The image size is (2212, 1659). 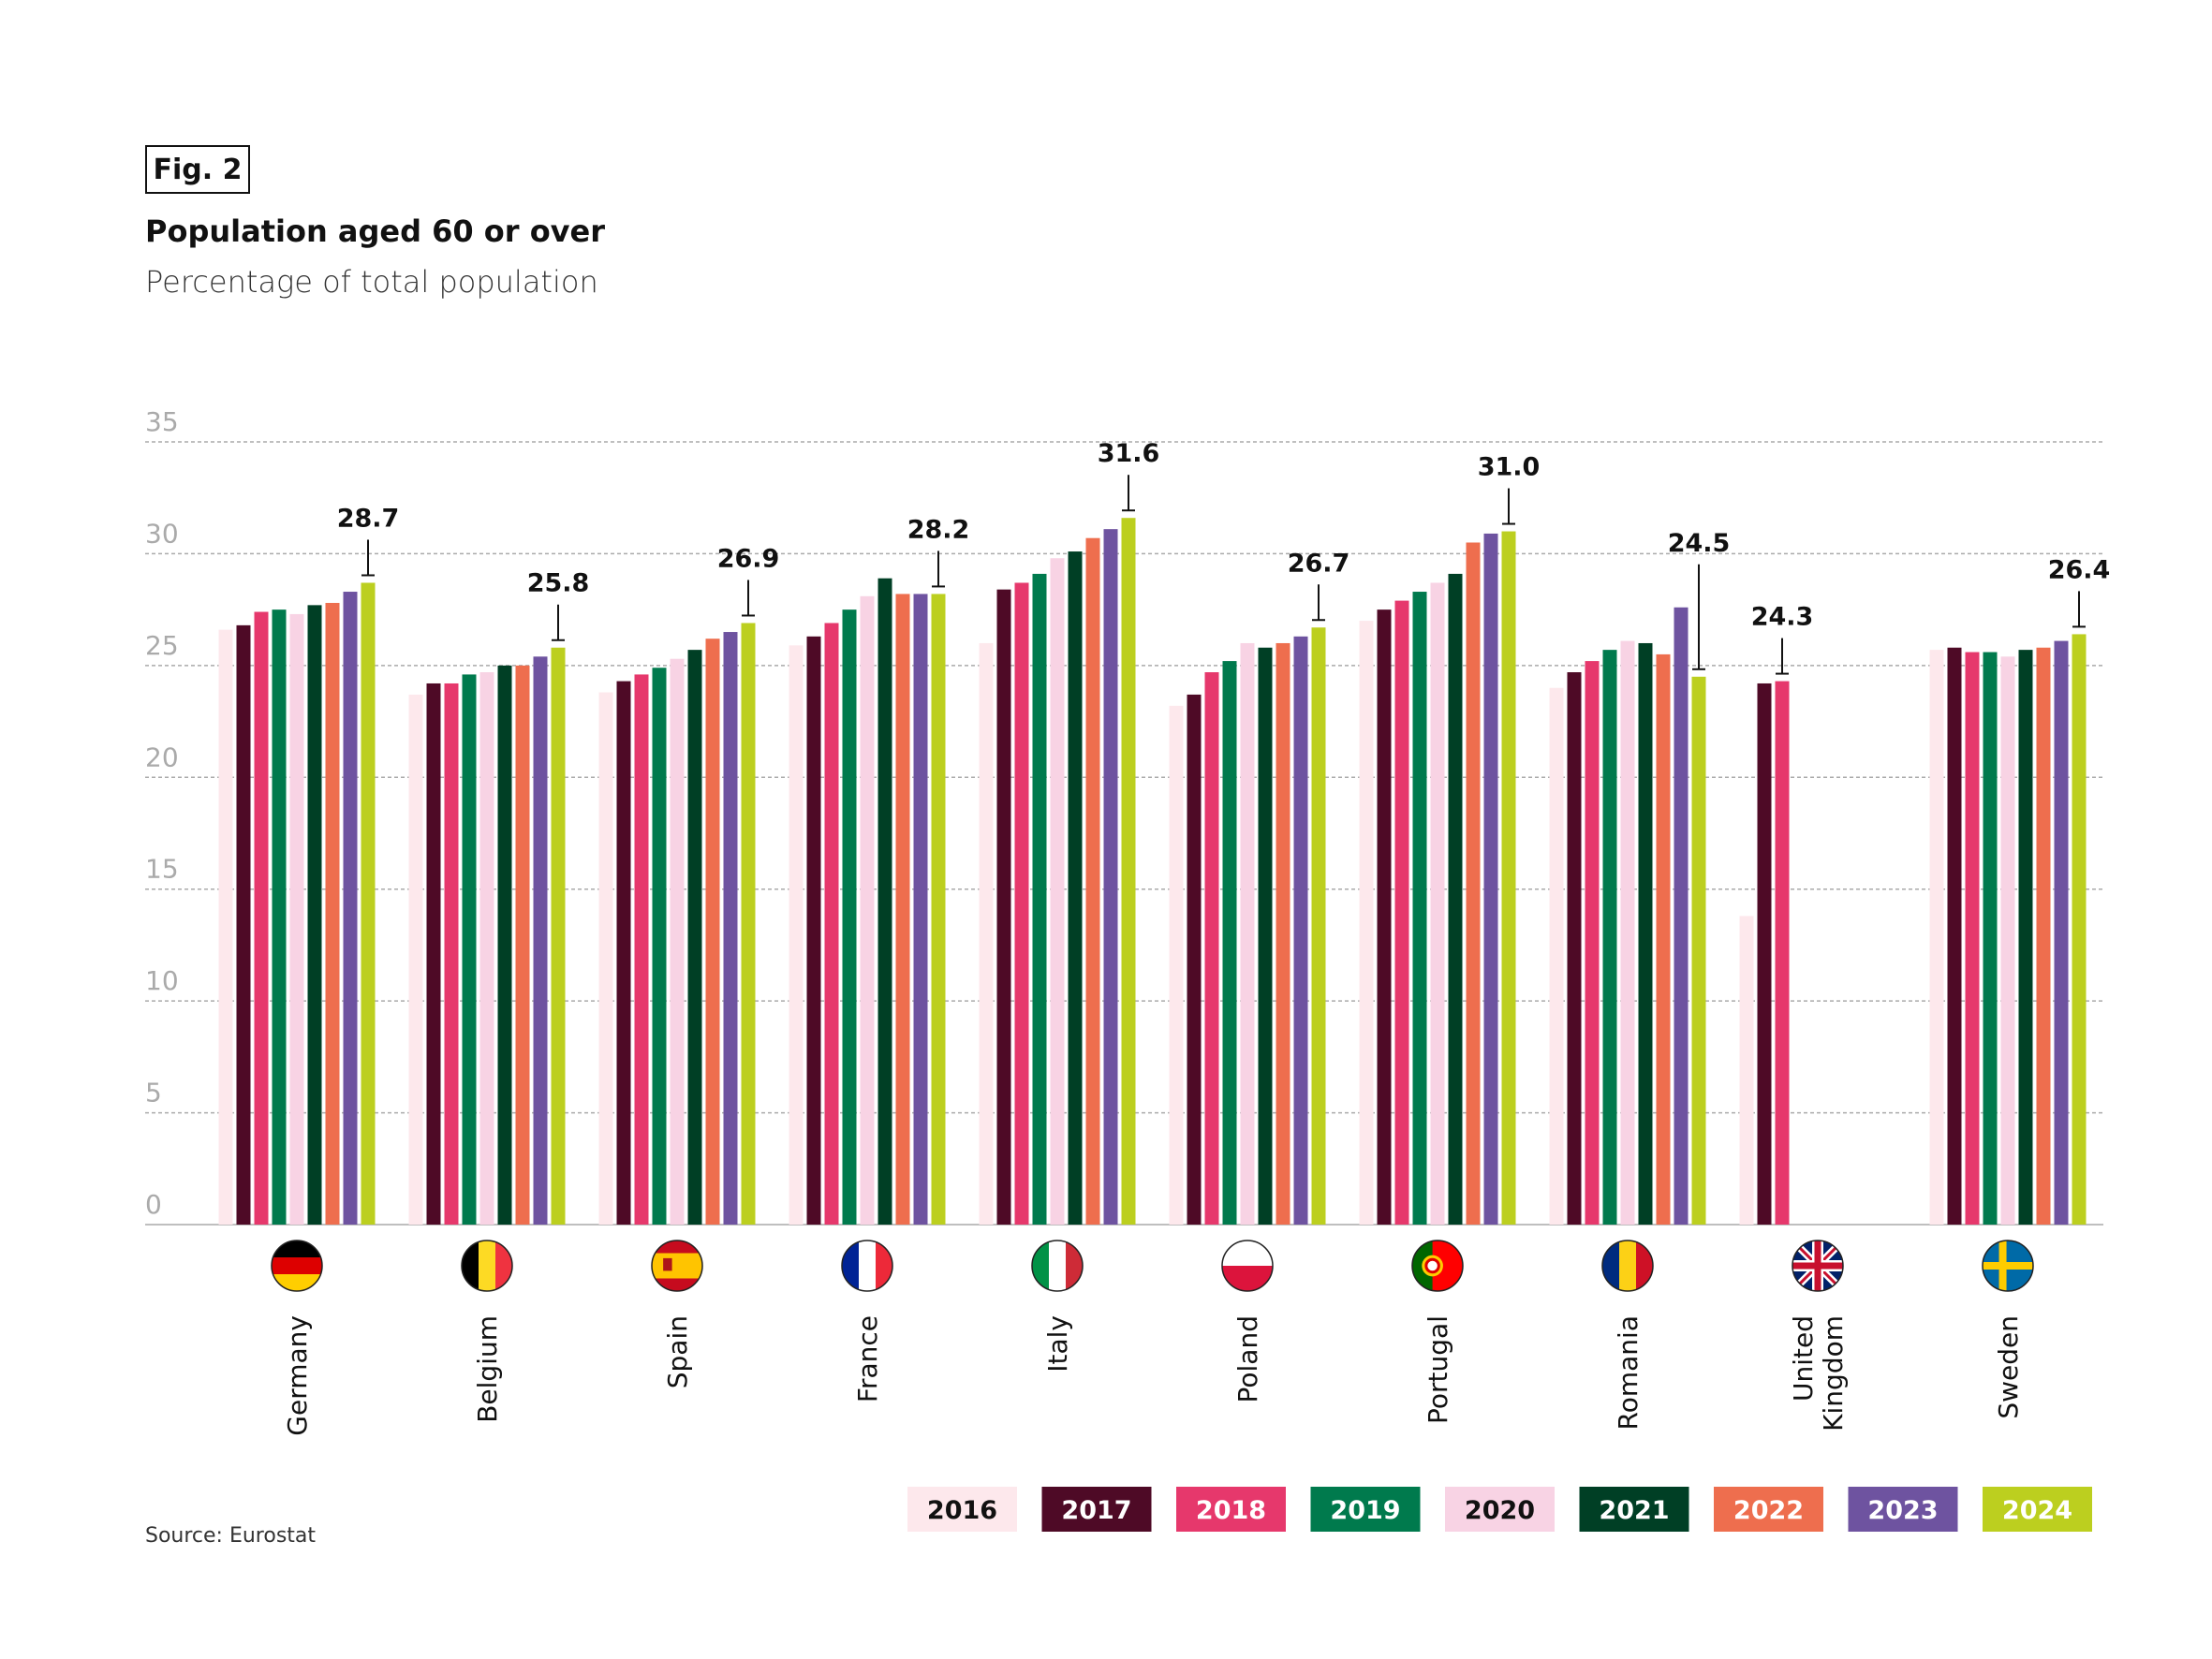 What do you see at coordinates (2008, 1266) in the screenshot?
I see `sweden-flag-icon` at bounding box center [2008, 1266].